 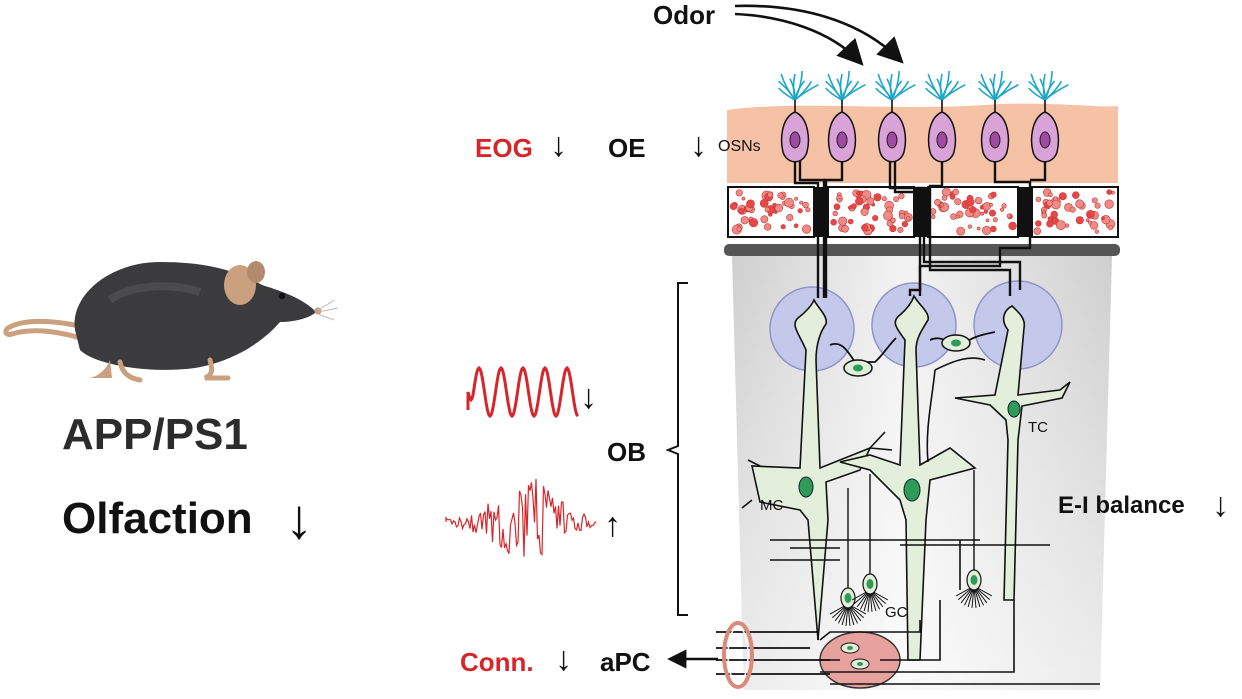 I want to click on noise-trace, so click(x=521, y=517).